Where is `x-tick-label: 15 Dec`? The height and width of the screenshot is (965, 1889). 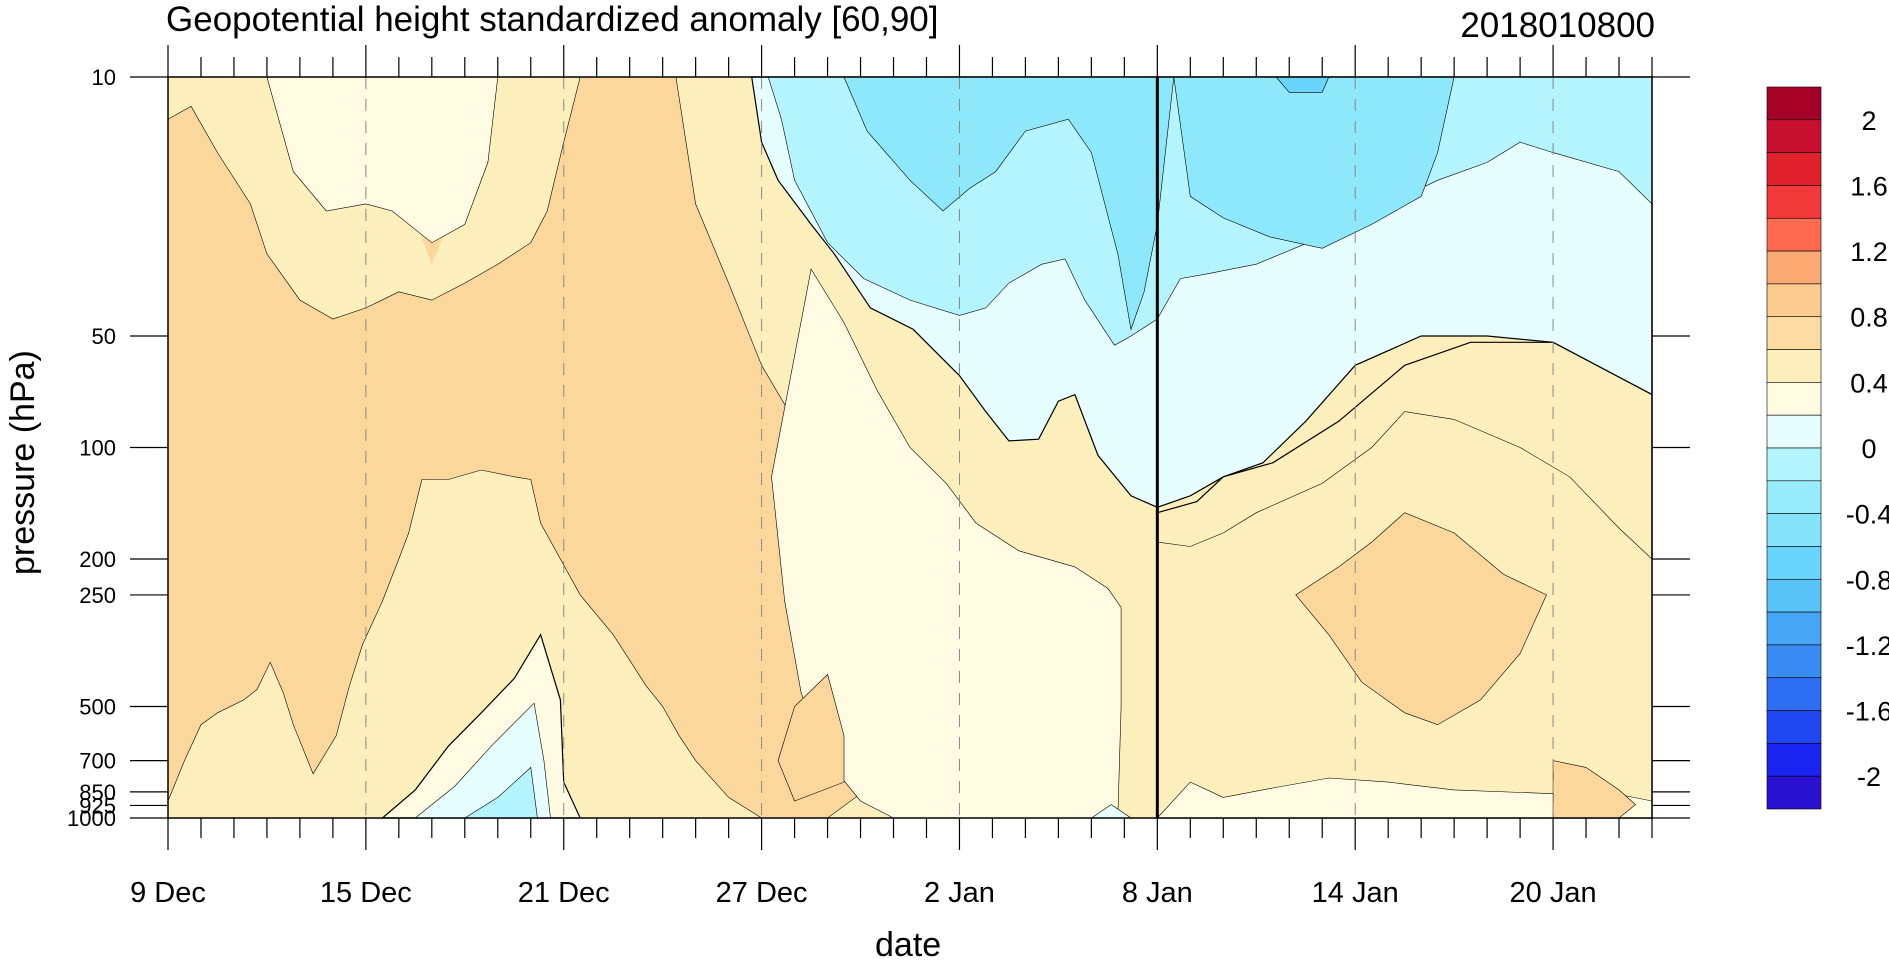 x-tick-label: 15 Dec is located at coordinates (366, 893).